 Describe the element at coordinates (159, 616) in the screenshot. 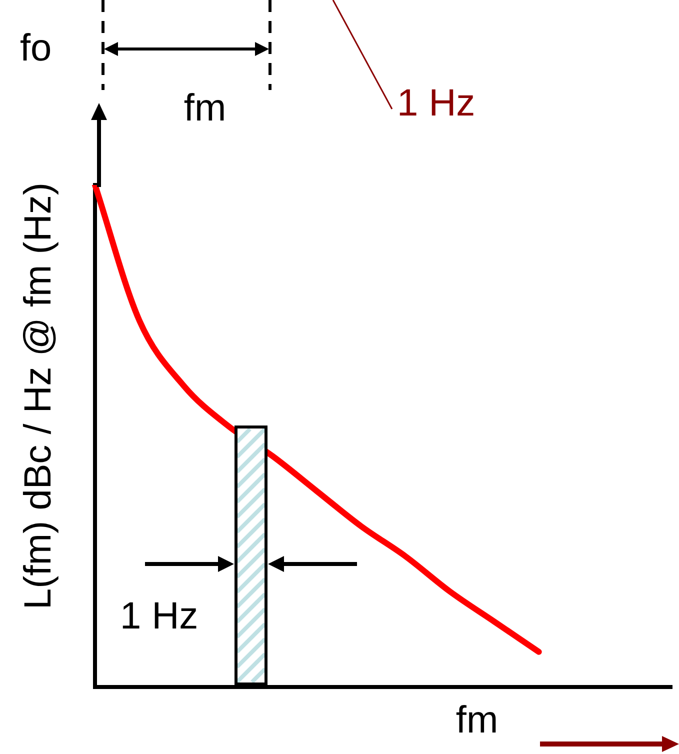

I see `annotation: 1 Hz` at that location.